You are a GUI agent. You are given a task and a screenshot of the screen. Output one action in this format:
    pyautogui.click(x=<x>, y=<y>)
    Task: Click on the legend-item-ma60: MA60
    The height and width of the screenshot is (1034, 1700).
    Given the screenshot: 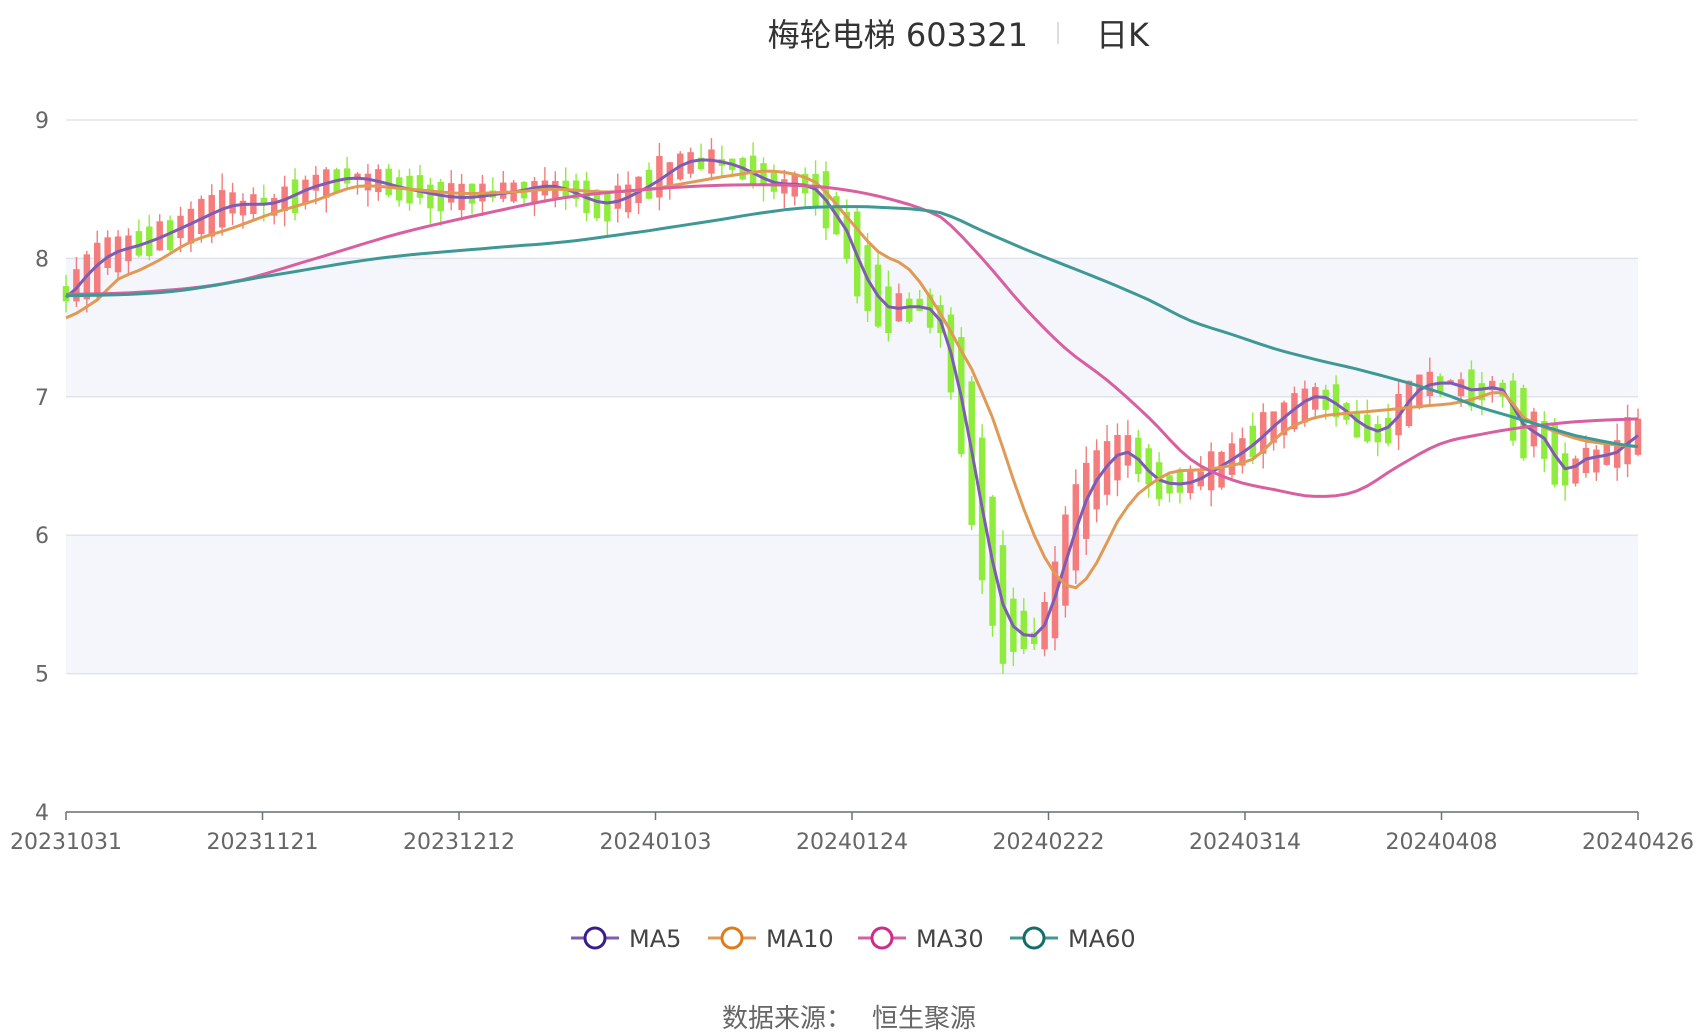 What is the action you would take?
    pyautogui.click(x=1073, y=939)
    